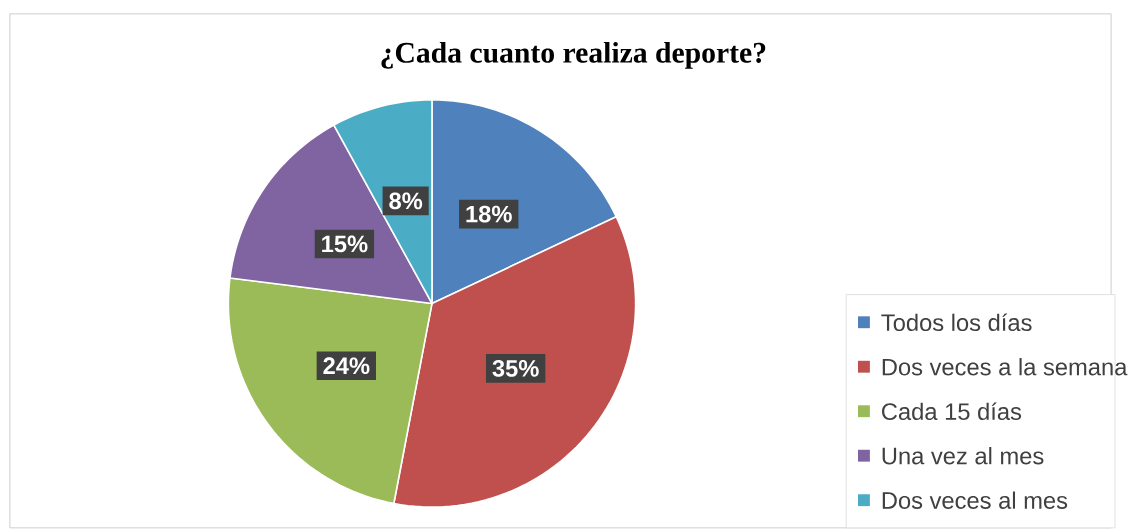  What do you see at coordinates (489, 214) in the screenshot?
I see `data-label: 18%` at bounding box center [489, 214].